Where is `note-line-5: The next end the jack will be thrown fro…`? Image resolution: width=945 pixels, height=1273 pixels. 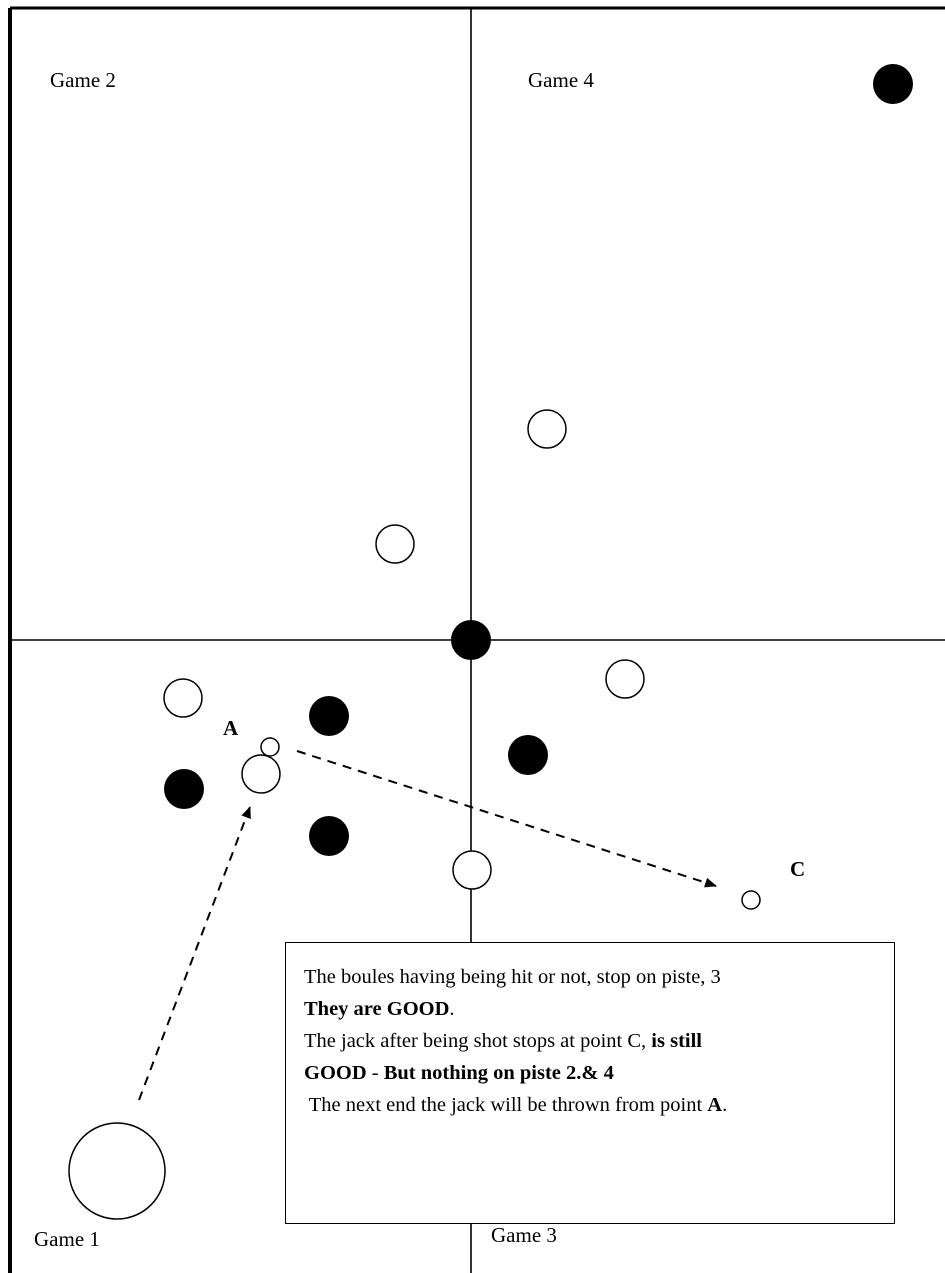 note-line-5: The next end the jack will be thrown fro… is located at coordinates (516, 1105).